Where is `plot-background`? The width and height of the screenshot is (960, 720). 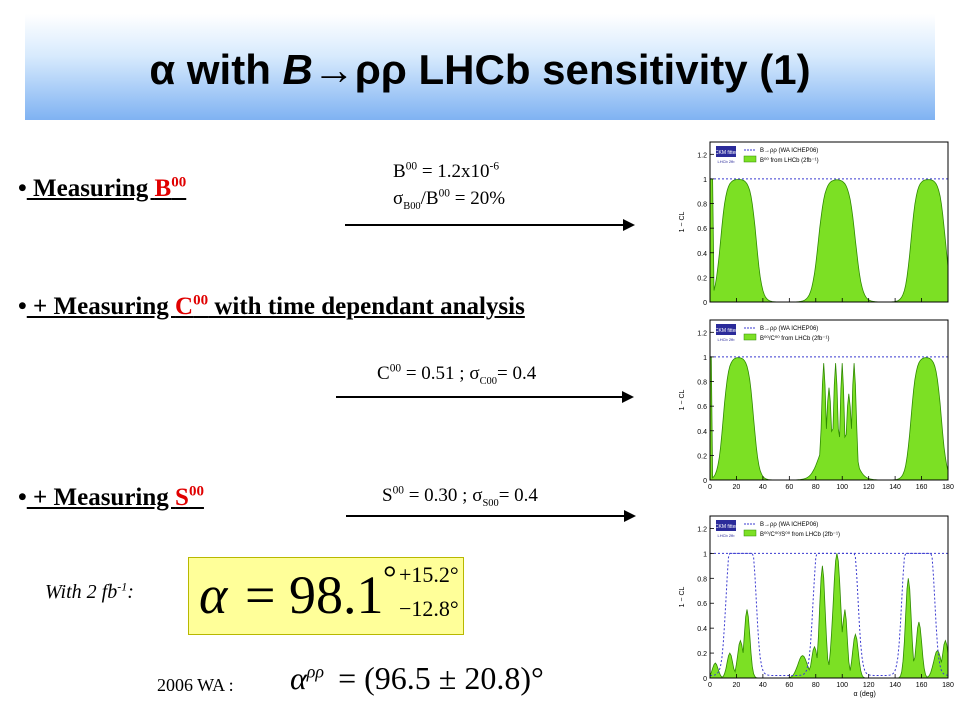 plot-background is located at coordinates (818, 614).